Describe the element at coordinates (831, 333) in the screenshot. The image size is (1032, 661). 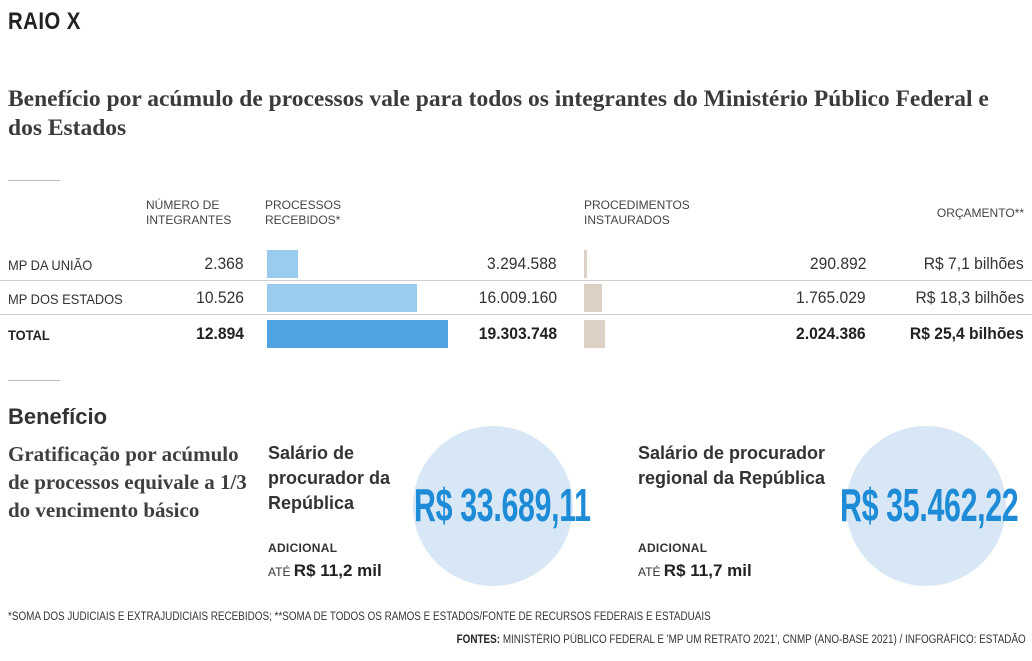
I see `procedimentos-value: 2.024.386` at that location.